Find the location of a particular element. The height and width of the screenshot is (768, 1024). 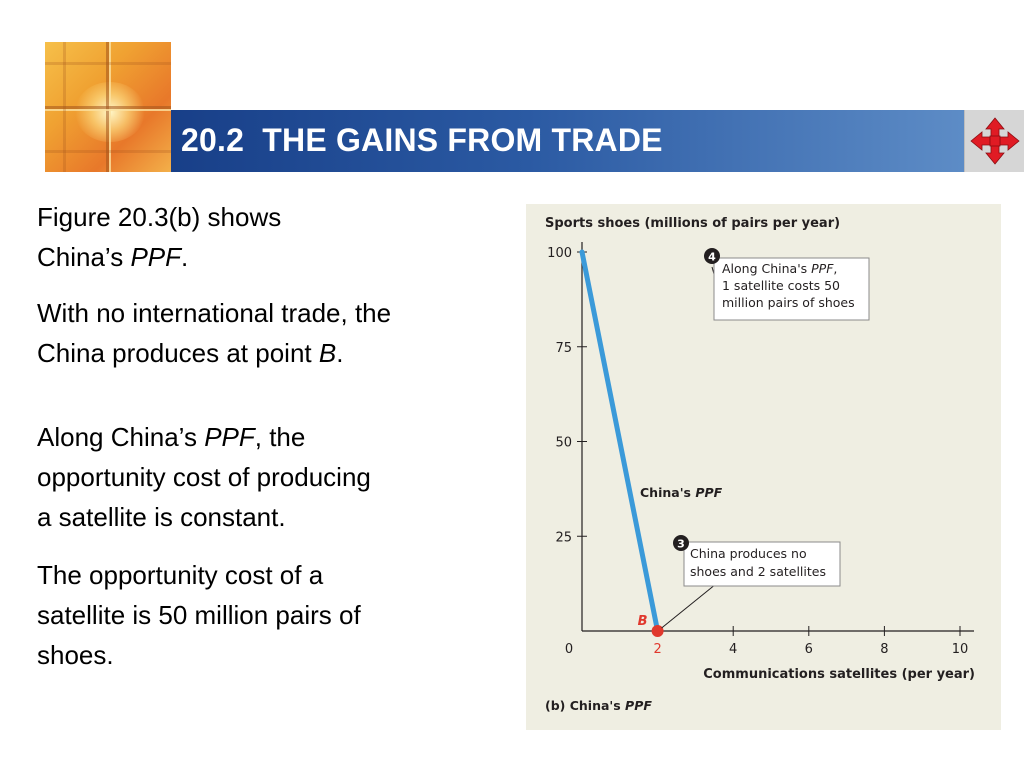

point-b-label: B is located at coordinates (643, 621).